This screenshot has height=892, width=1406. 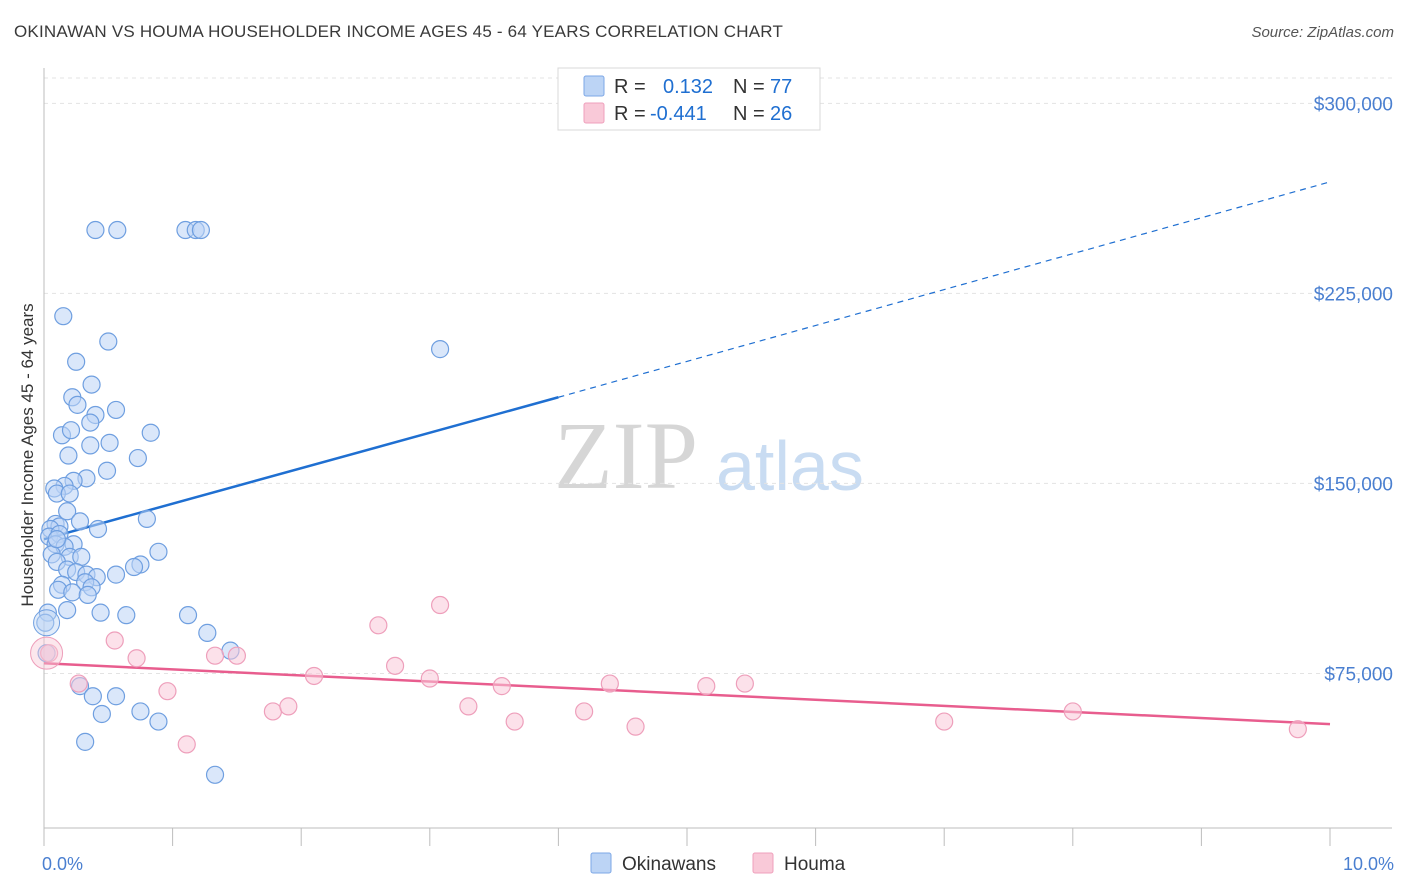 I want to click on watermark: ZIP atlas, so click(x=709, y=455).